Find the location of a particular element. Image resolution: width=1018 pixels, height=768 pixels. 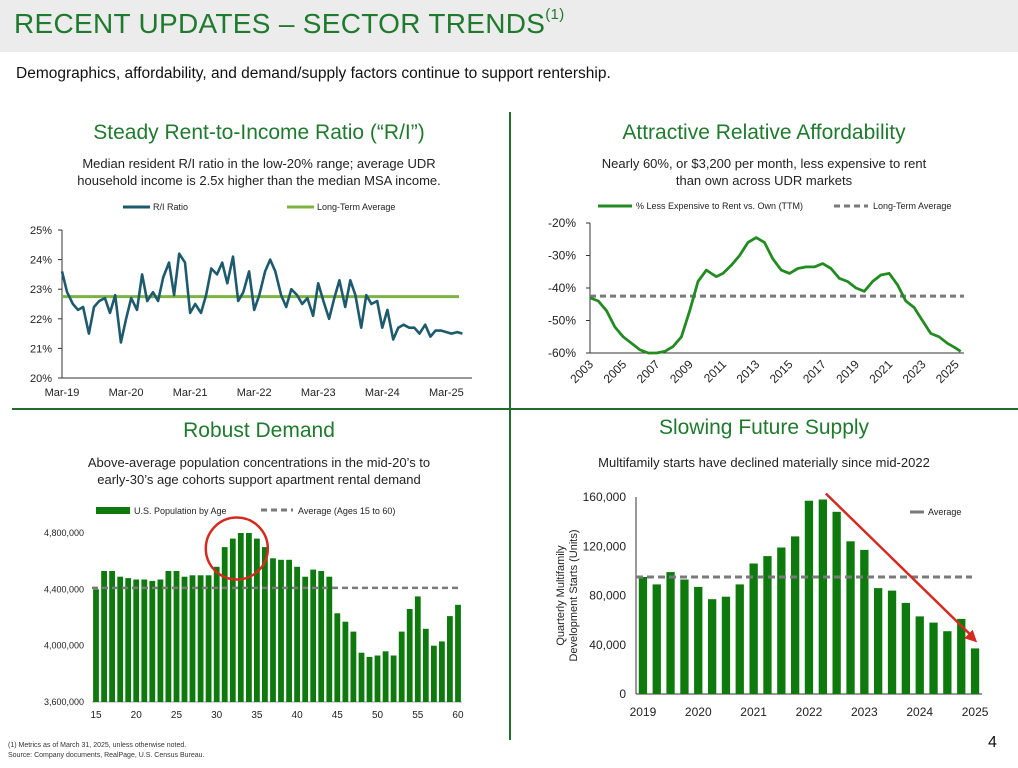

afford-x-tick-label: 2013 is located at coordinates (748, 371).